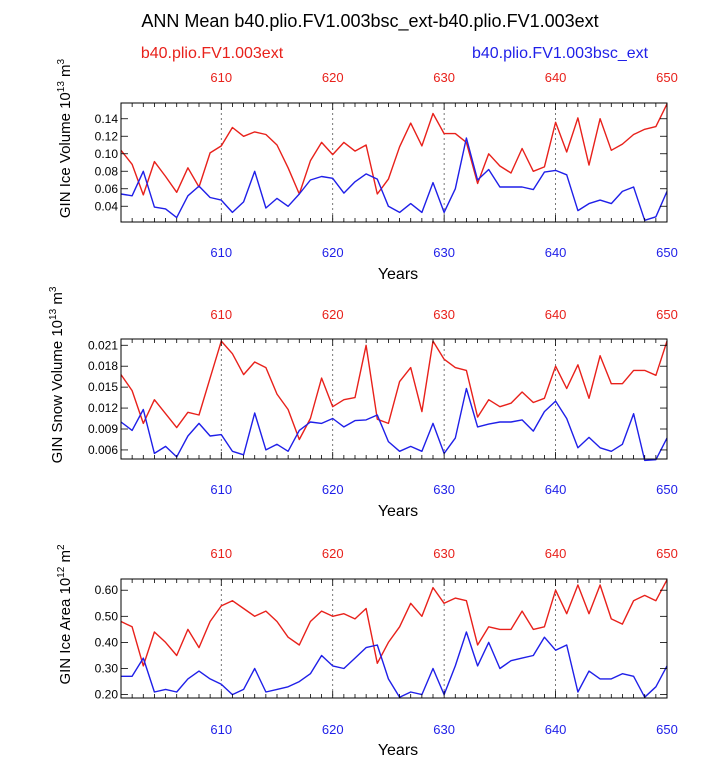 The image size is (723, 759). I want to click on y-axis-label-main: GIN Ice Volume 10, so click(65, 155).